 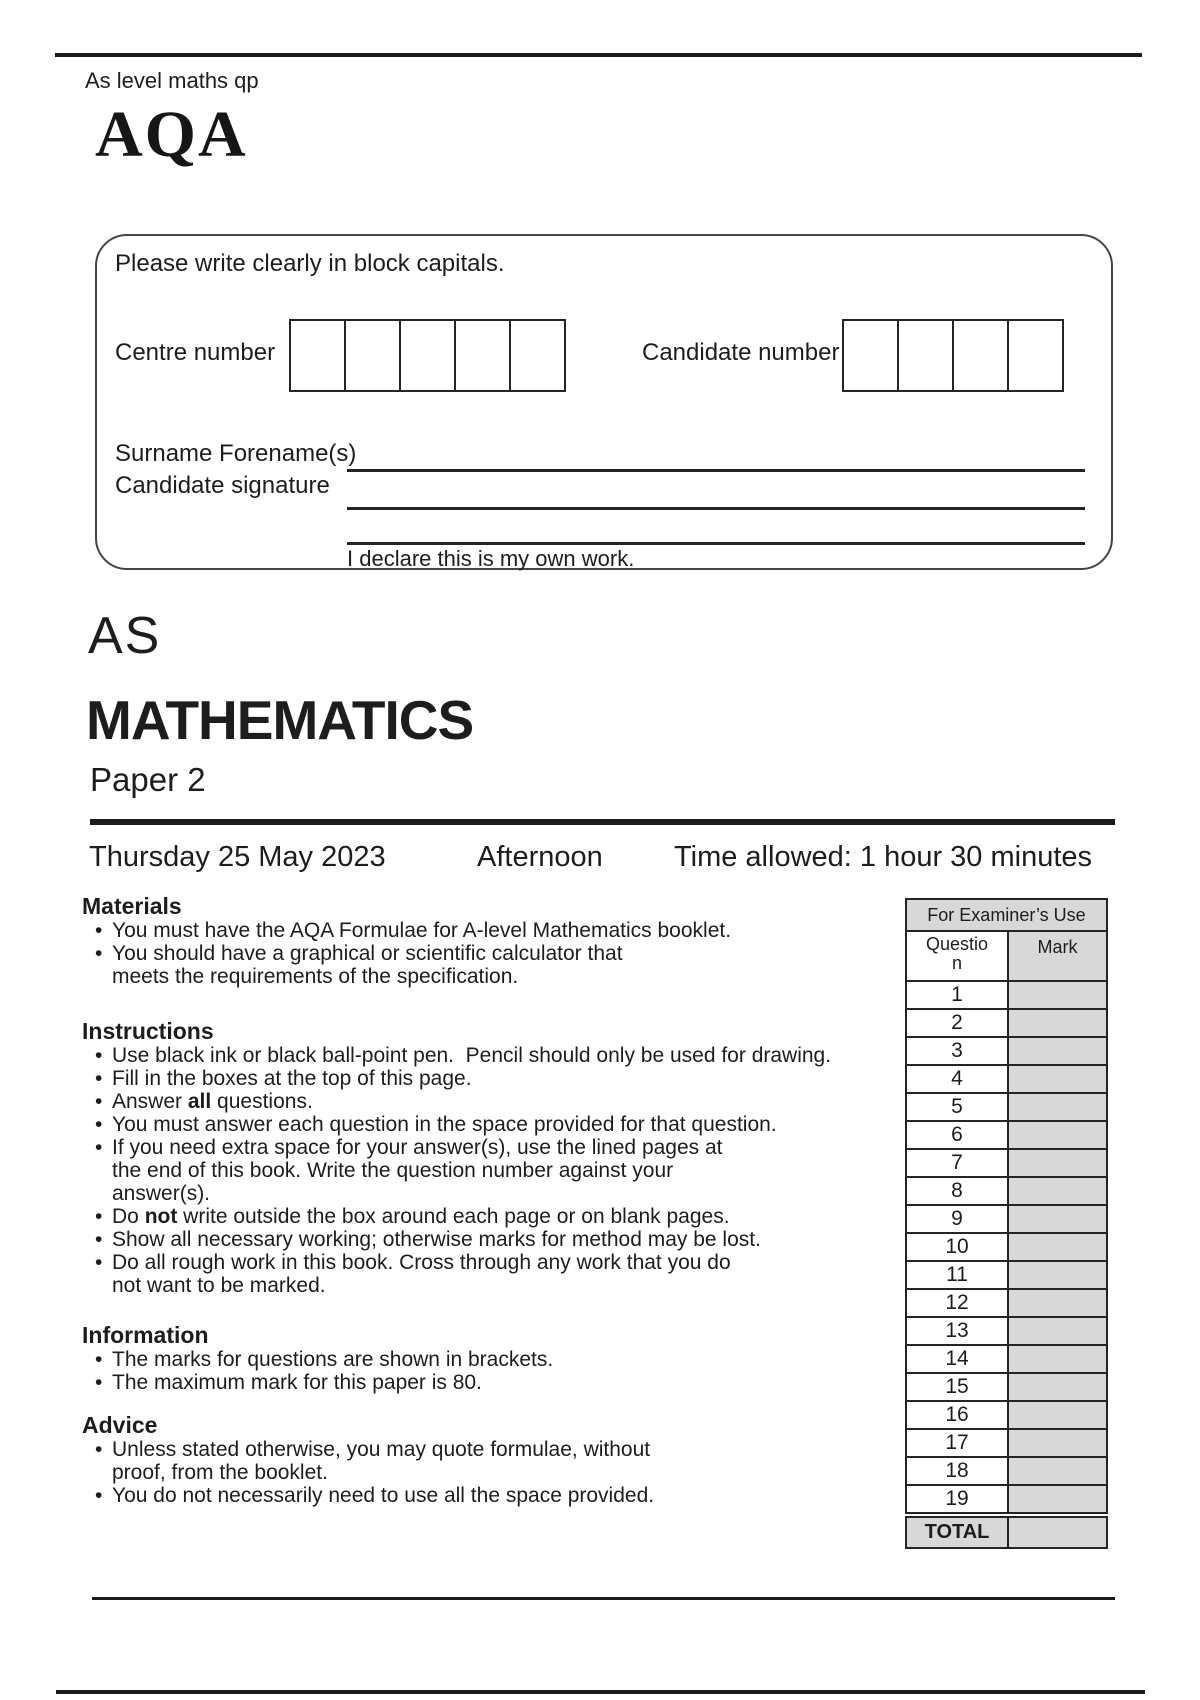 What do you see at coordinates (958, 1135) in the screenshot?
I see `question-number-cell: 6` at bounding box center [958, 1135].